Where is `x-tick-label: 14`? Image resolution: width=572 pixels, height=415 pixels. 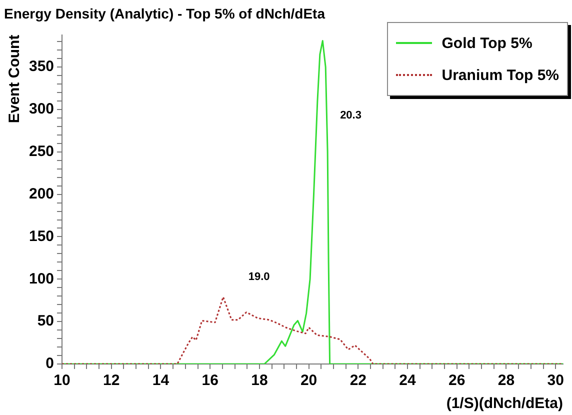 x-tick-label: 14 is located at coordinates (161, 381).